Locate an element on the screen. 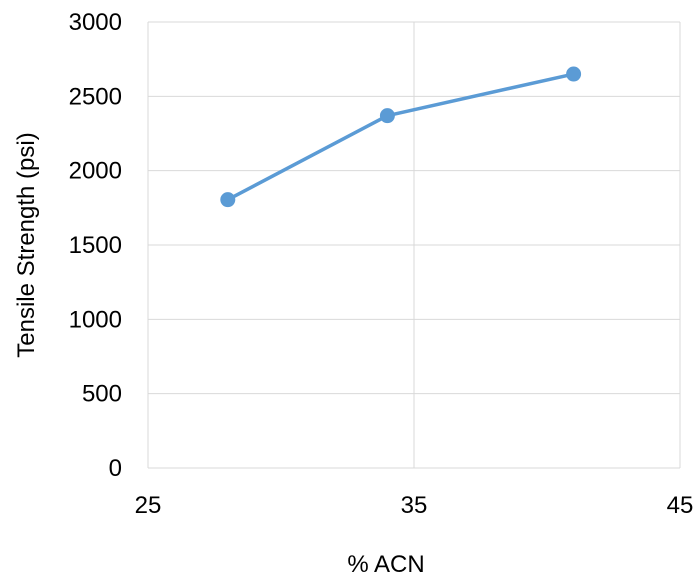  x-tick-label: 25 is located at coordinates (148, 505).